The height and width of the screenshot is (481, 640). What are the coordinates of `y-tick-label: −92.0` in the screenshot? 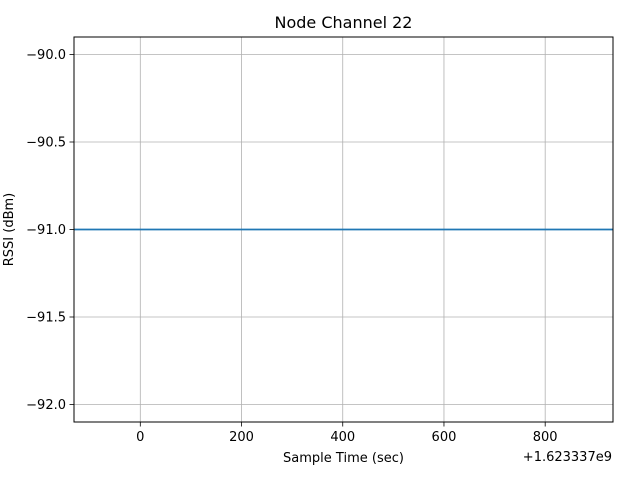 It's located at (46, 405).